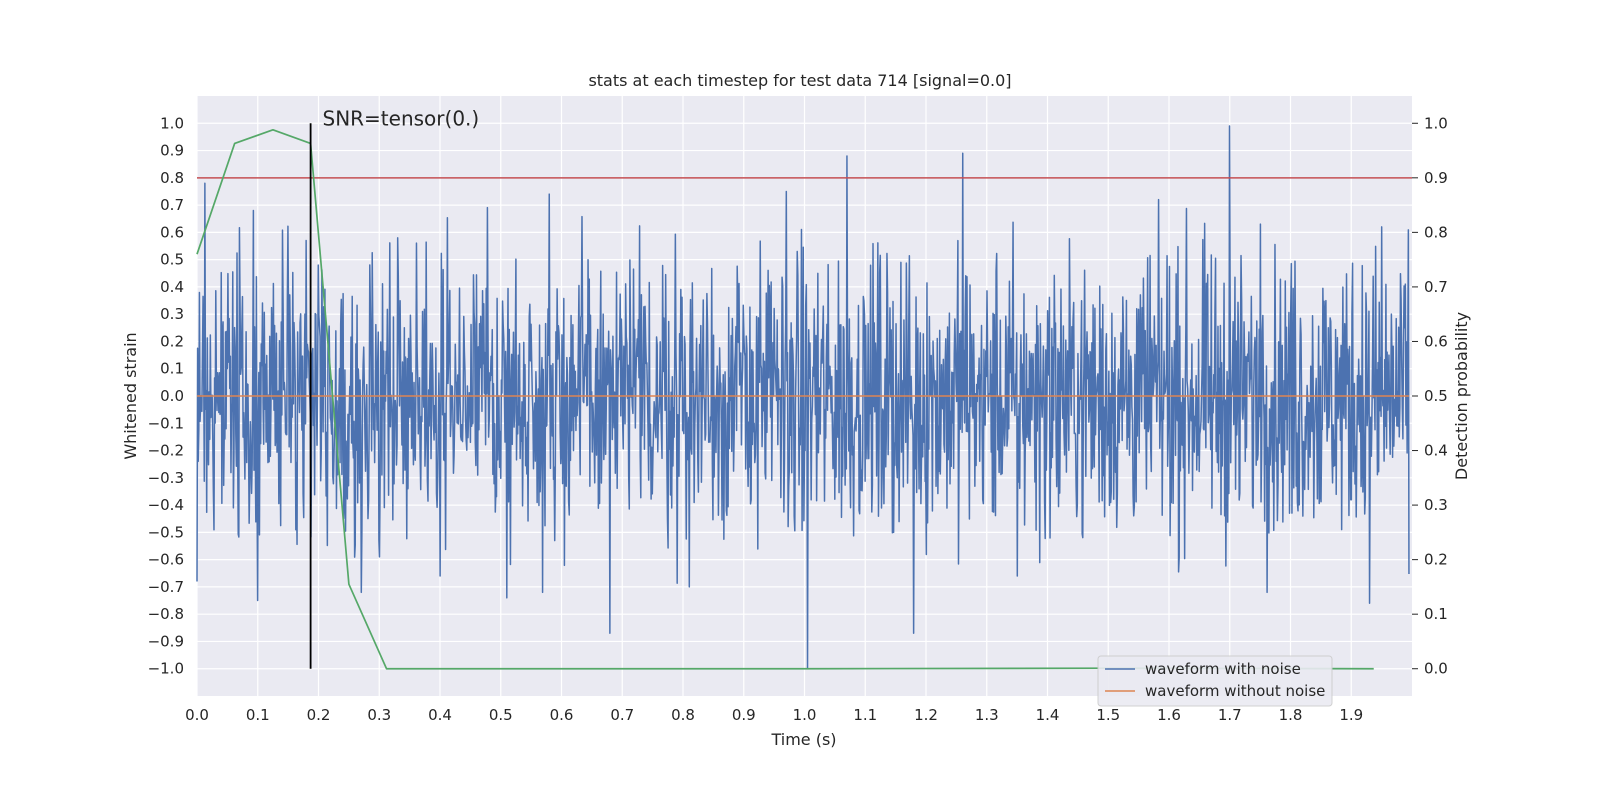 The image size is (1600, 800). I want to click on y2-tick-label: 0.0, so click(1436, 669).